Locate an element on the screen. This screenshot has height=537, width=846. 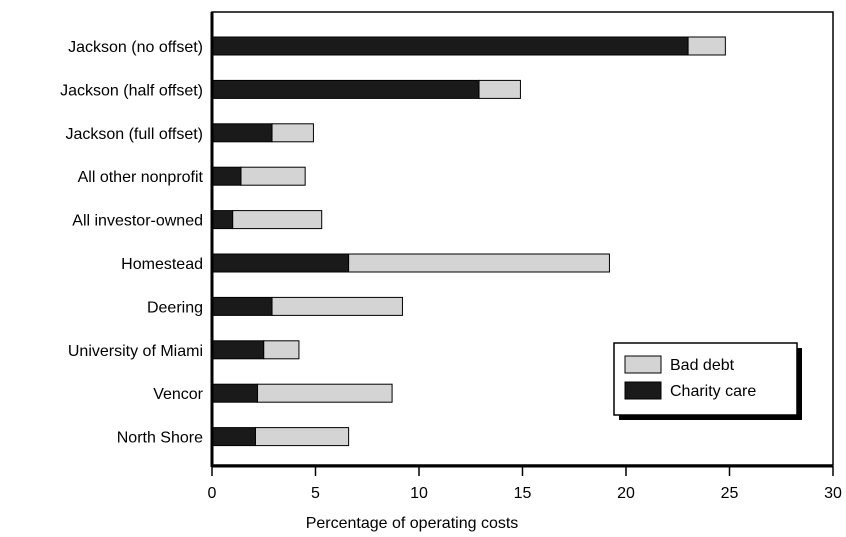
bar-charity-care-university-of-miami is located at coordinates (238, 350).